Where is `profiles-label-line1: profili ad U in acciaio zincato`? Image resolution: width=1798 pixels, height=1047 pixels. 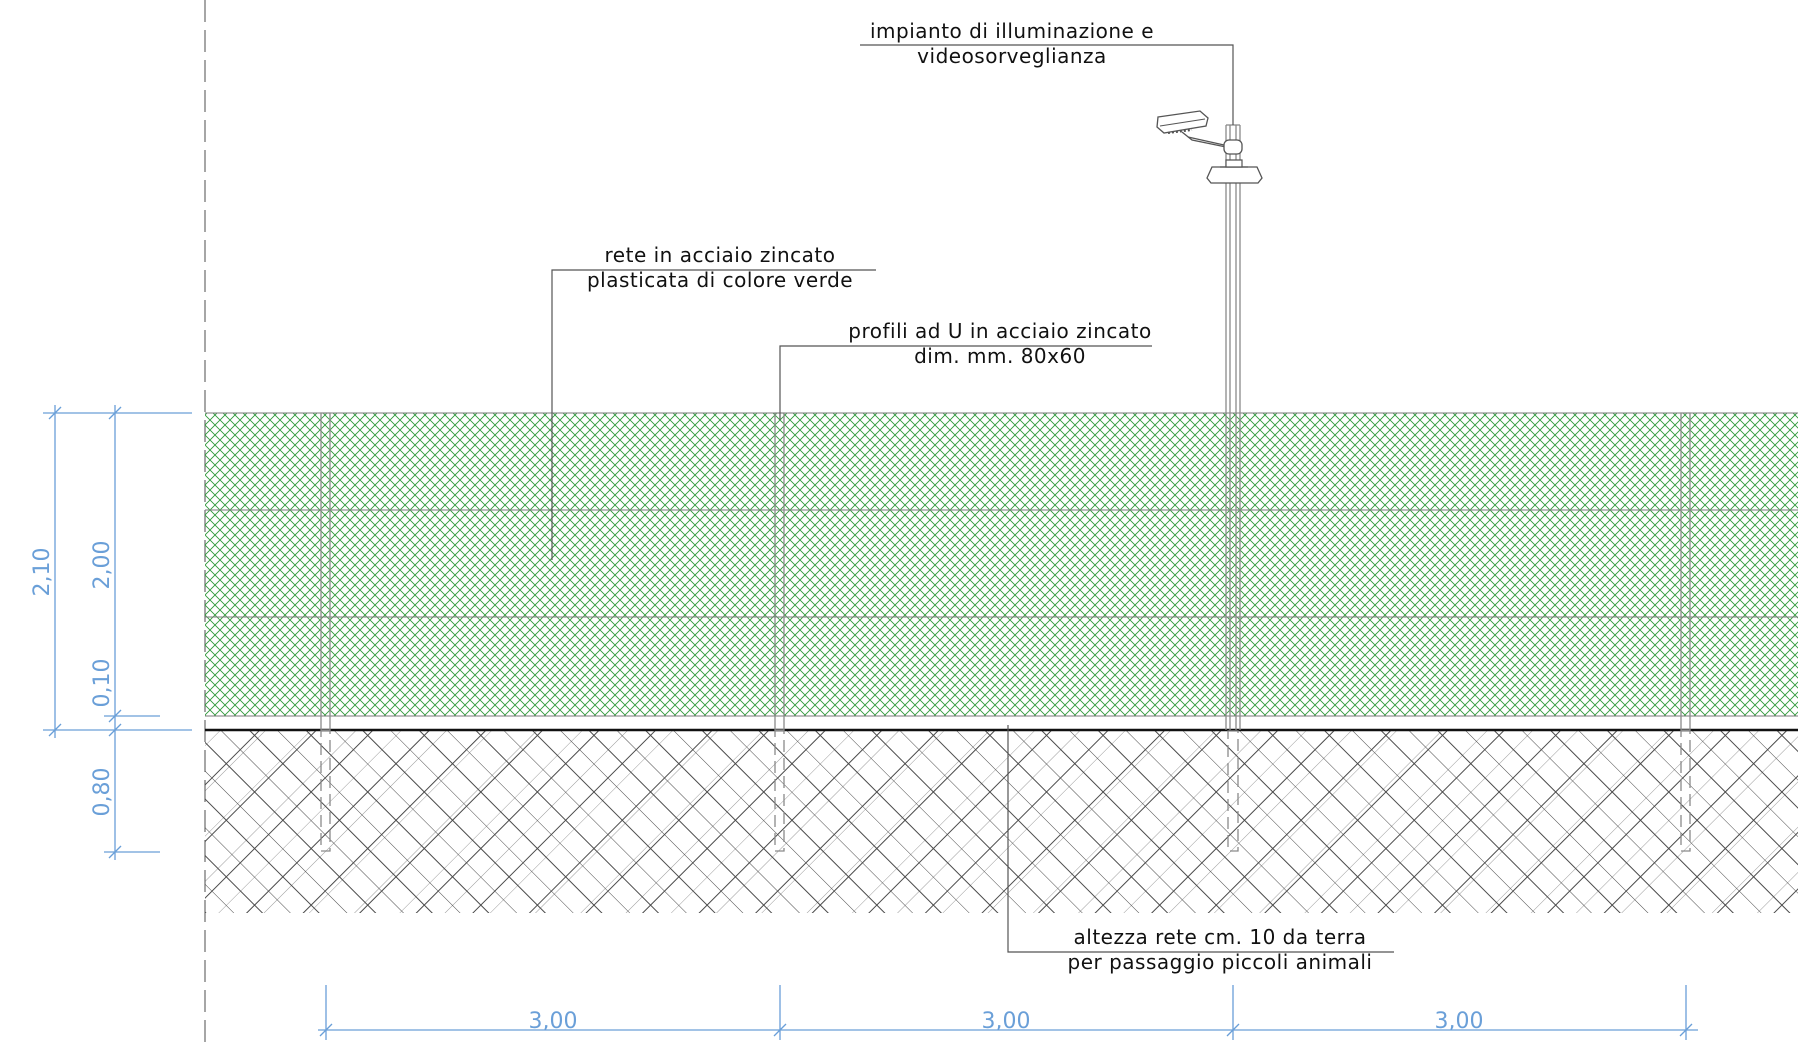 profiles-label-line1: profili ad U in acciaio zincato is located at coordinates (999, 331).